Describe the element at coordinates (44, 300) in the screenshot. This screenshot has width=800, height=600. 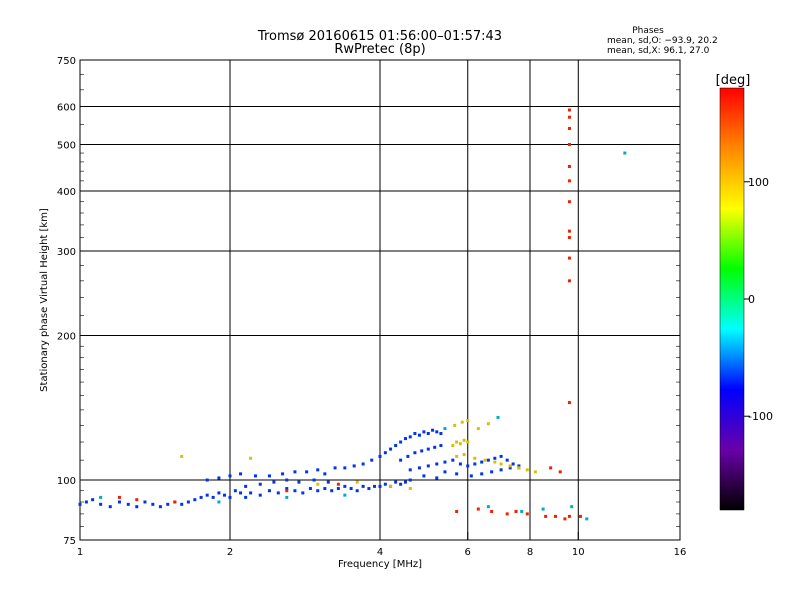
I see `y-axis-label: Stationary phase Virtual Height [km]` at that location.